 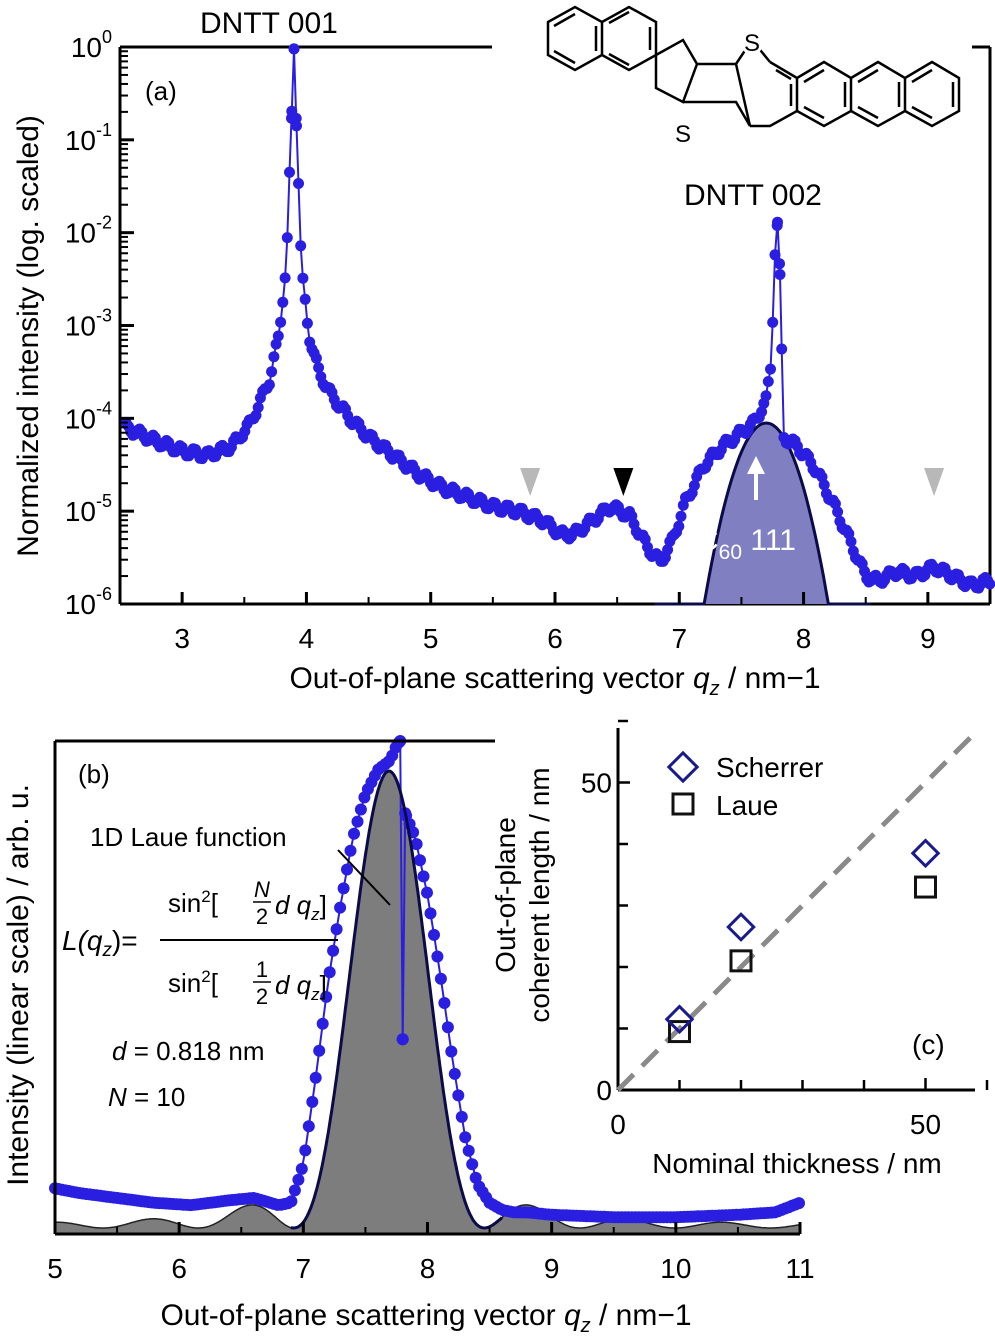 What do you see at coordinates (701, 678) in the screenshot?
I see `panel-a-x-label-var: q` at bounding box center [701, 678].